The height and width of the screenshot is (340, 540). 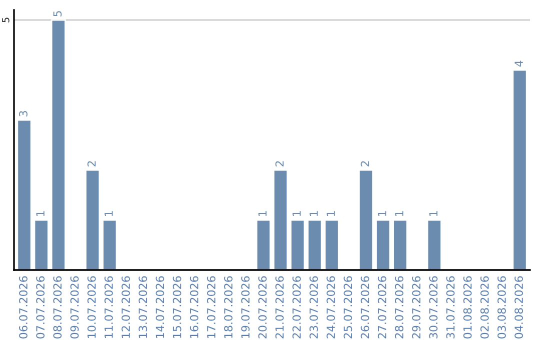 What do you see at coordinates (518, 63) in the screenshot?
I see `data-label: 4` at bounding box center [518, 63].